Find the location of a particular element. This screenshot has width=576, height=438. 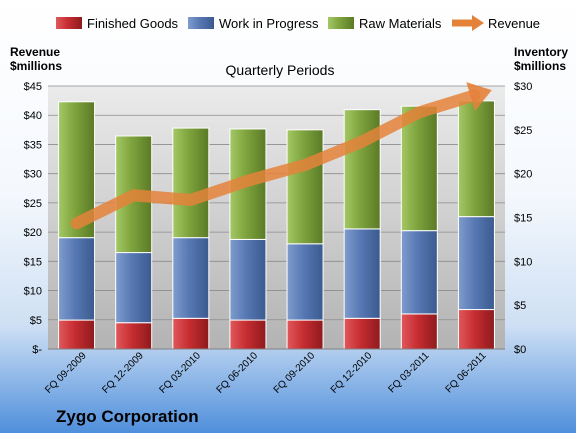

left-tick-label: $10 is located at coordinates (33, 292).